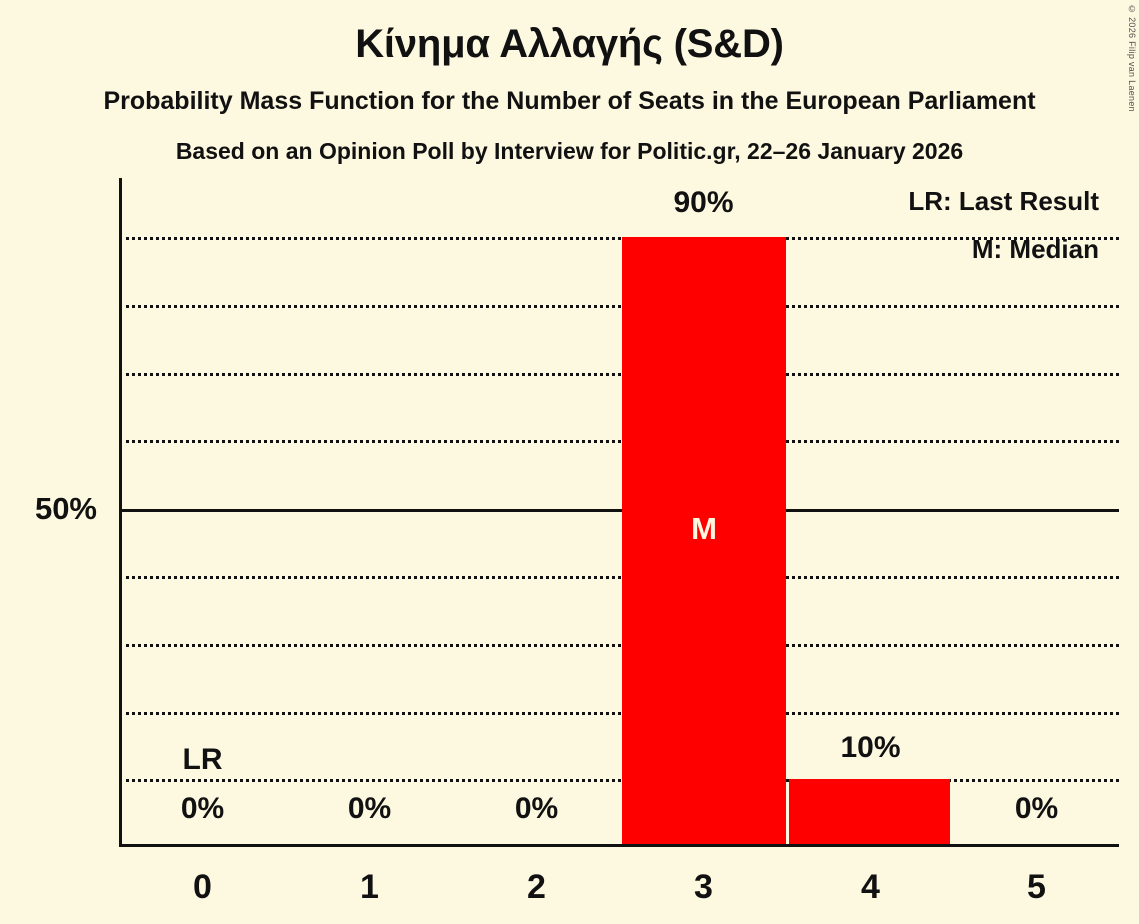 Image resolution: width=1139 pixels, height=924 pixels. Describe the element at coordinates (120, 512) in the screenshot. I see `y-axis-line` at that location.